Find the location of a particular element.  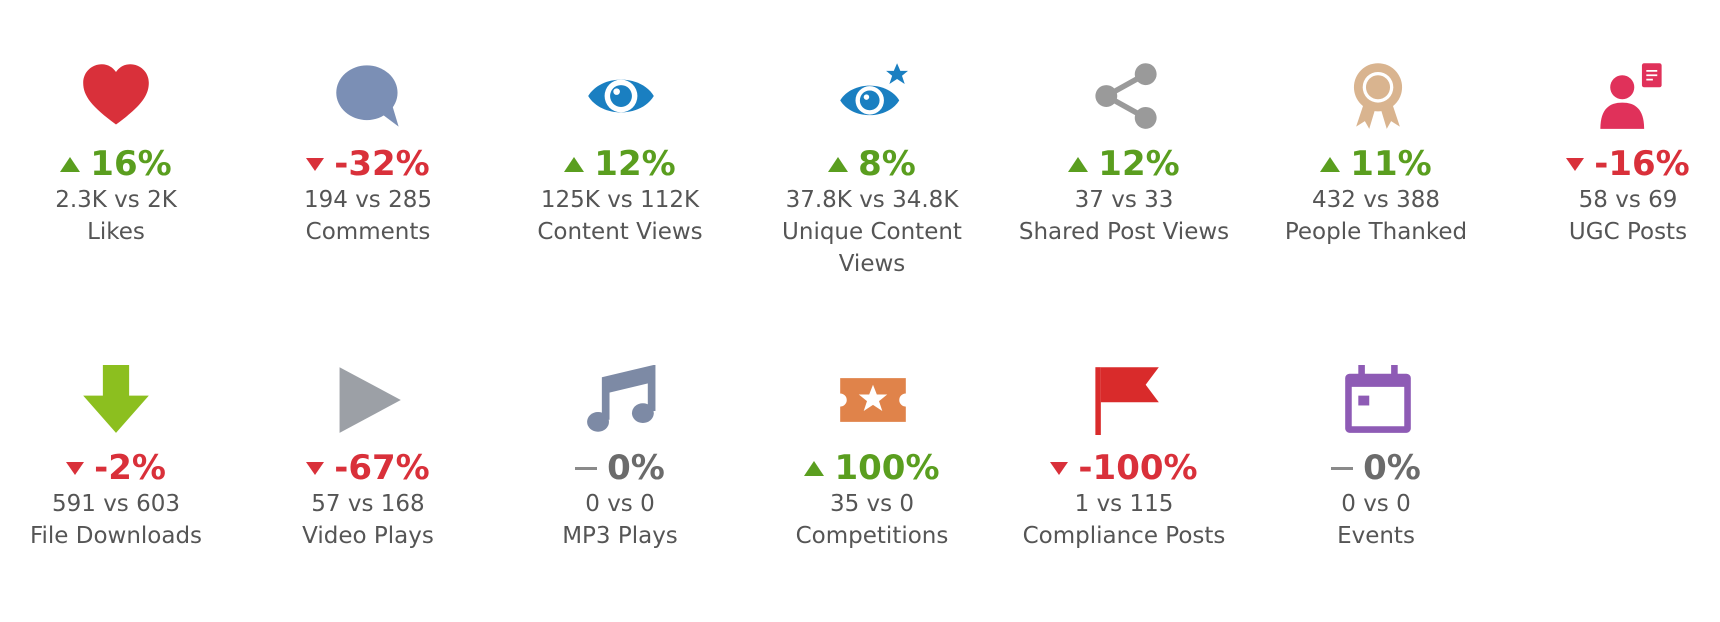

metric-label: People Thanked is located at coordinates (1376, 232).